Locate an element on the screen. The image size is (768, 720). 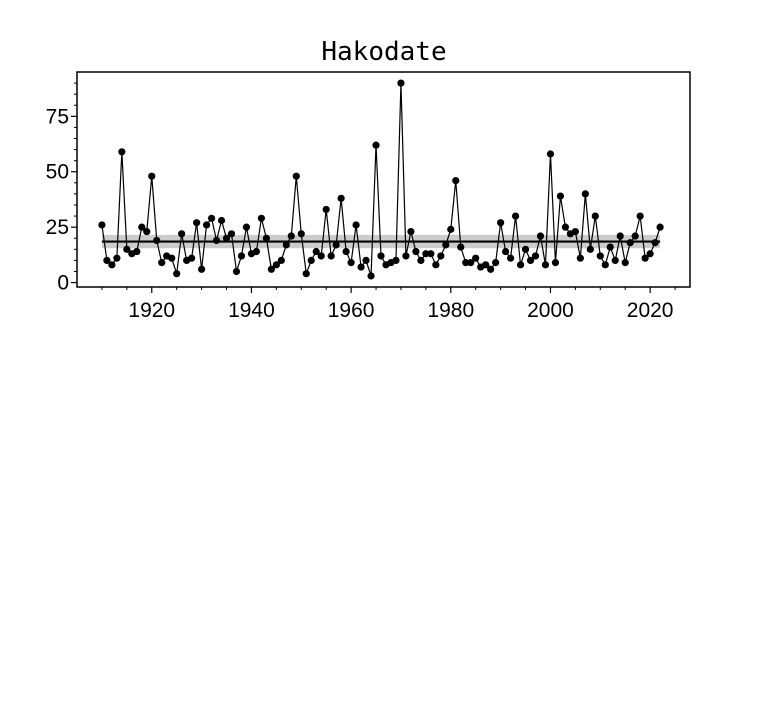
x-tick-label: 1960 is located at coordinates (351, 310).